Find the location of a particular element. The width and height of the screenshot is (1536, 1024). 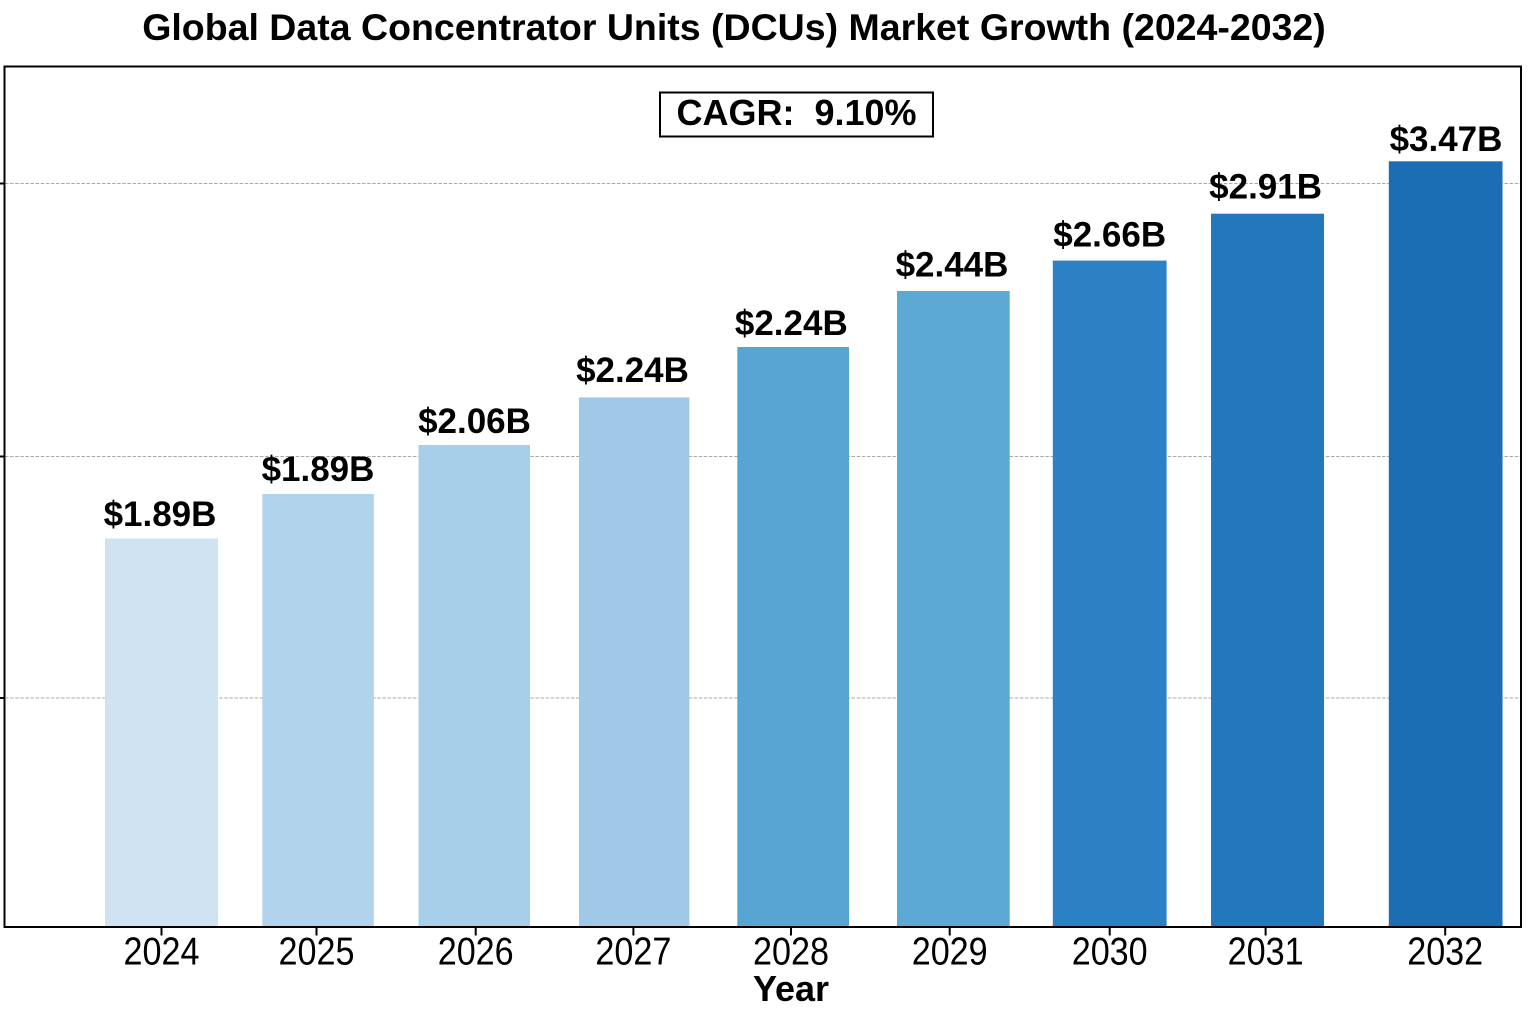

svg-text: 2024 is located at coordinates (162, 952).